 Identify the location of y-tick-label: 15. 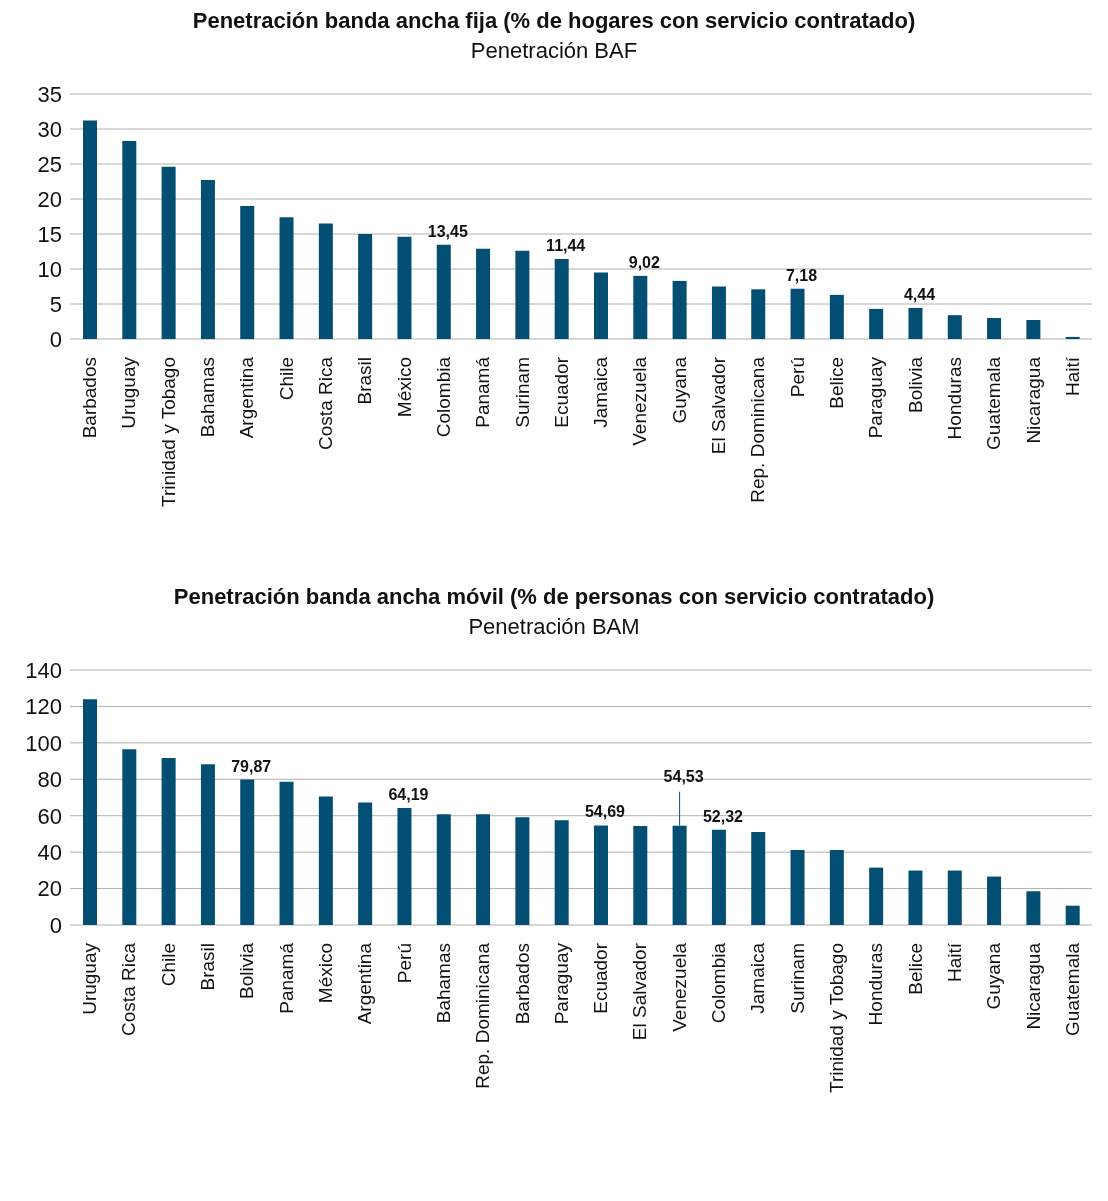
(49, 234).